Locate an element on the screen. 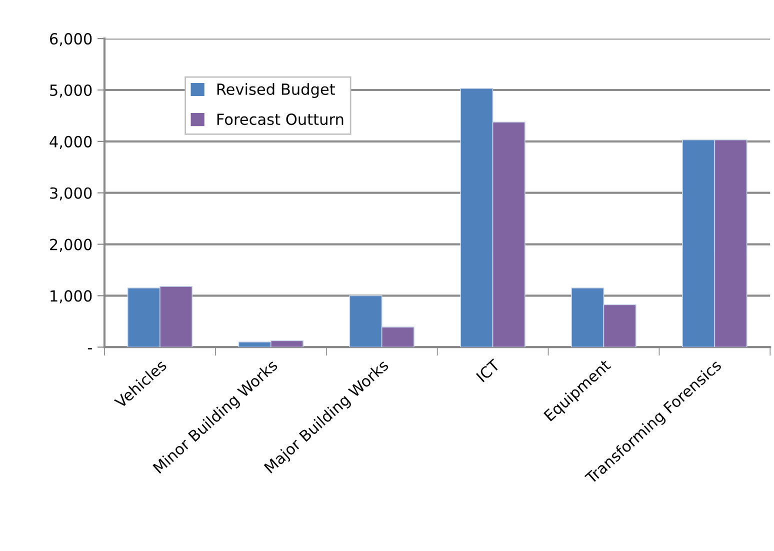 The width and height of the screenshot is (774, 551). y-tick-label: 6,000 is located at coordinates (71, 39).